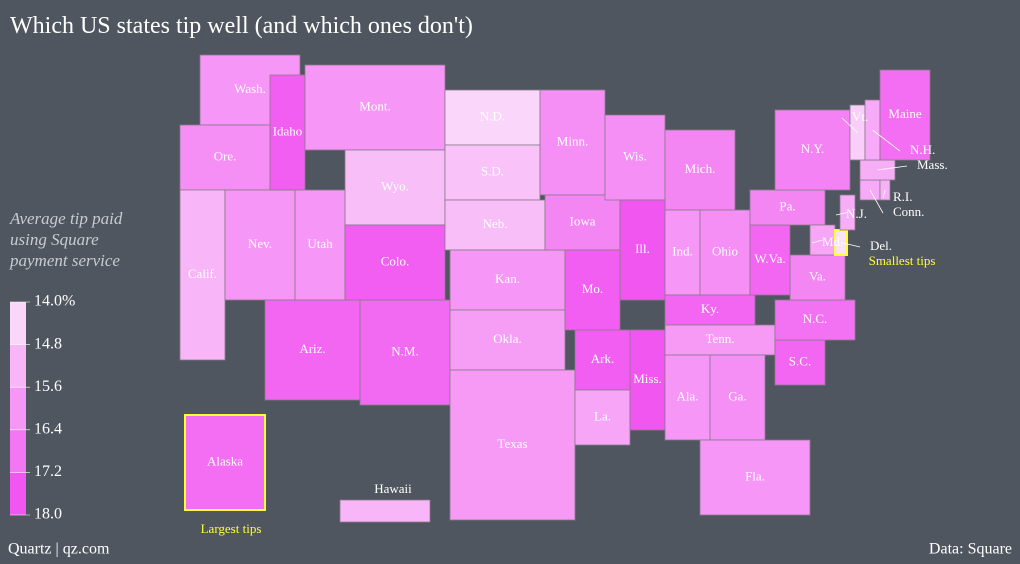 This screenshot has width=1020, height=564. I want to click on state-label: W.Va., so click(769, 258).